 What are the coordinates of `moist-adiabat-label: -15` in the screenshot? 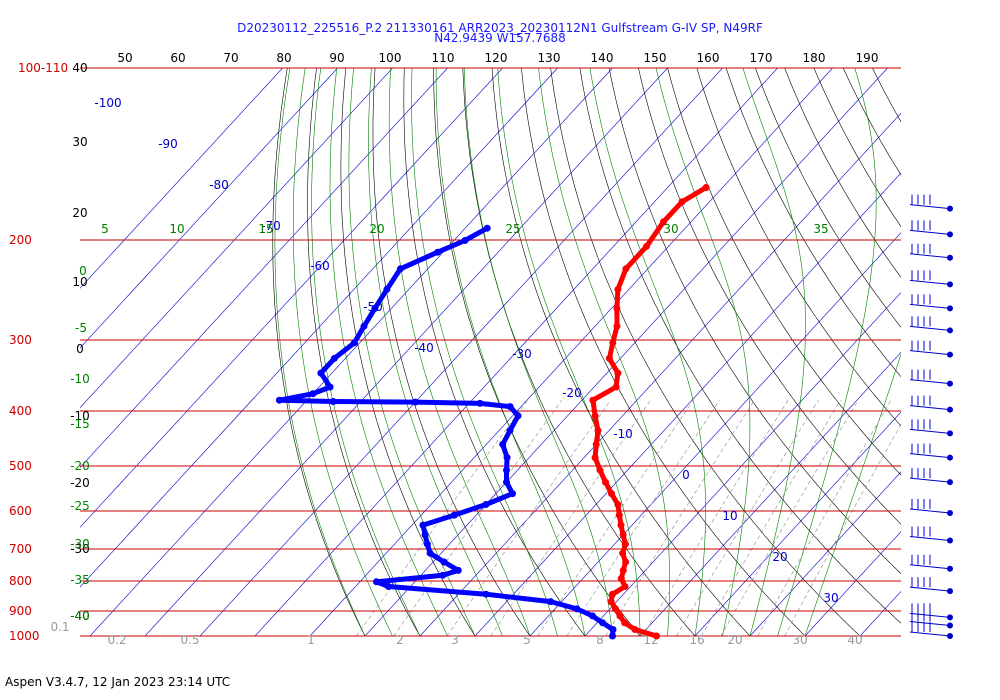 It's located at (80, 424).